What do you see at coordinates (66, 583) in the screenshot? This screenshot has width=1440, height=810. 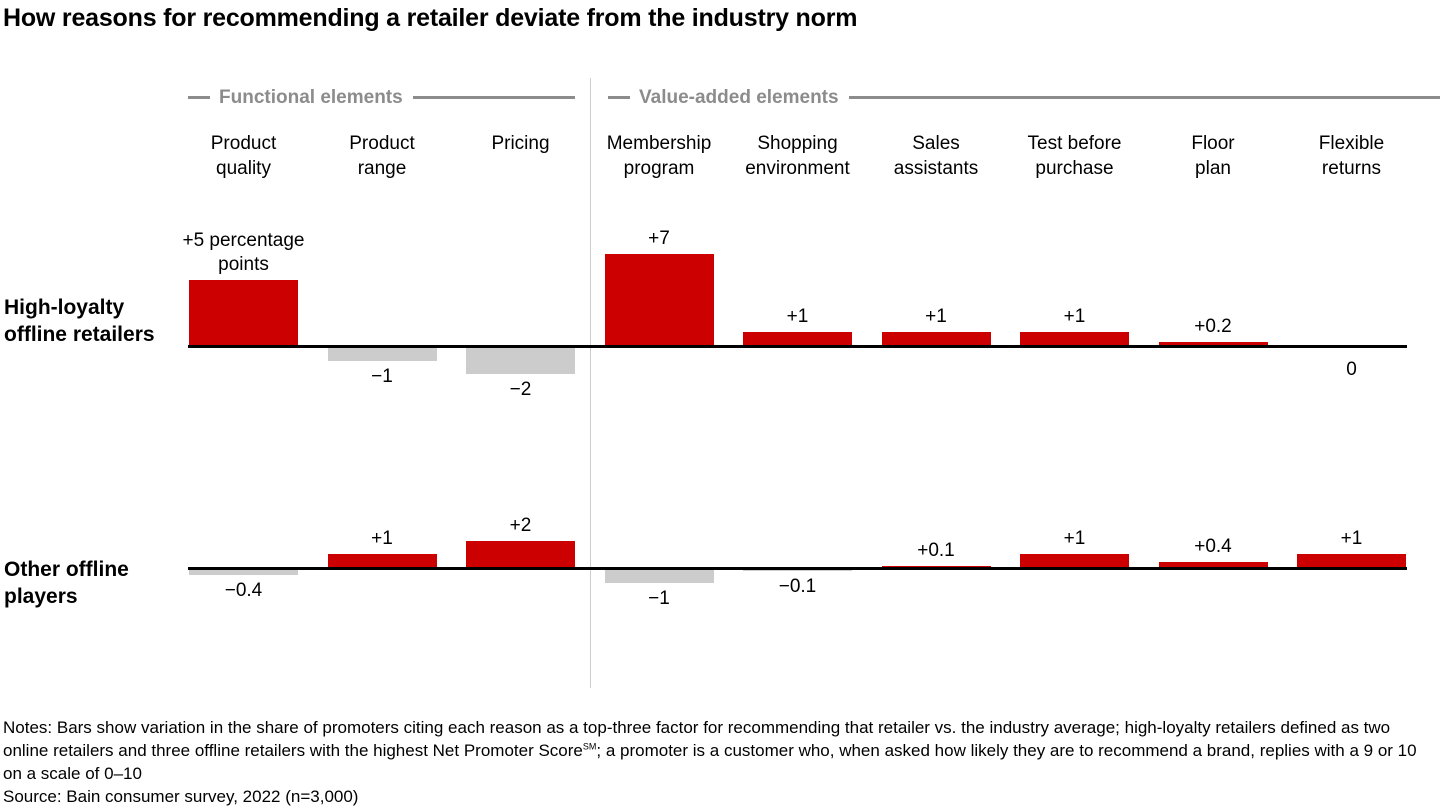 I see `row-label: Other offline players` at bounding box center [66, 583].